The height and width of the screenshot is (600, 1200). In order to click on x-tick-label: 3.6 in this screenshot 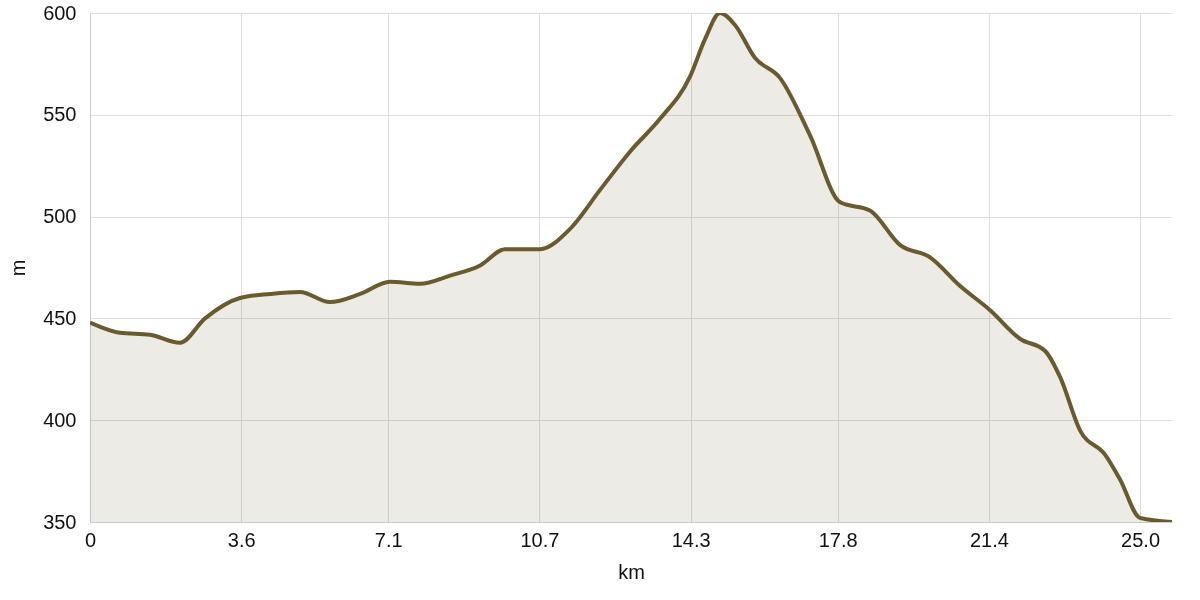, I will do `click(241, 539)`.